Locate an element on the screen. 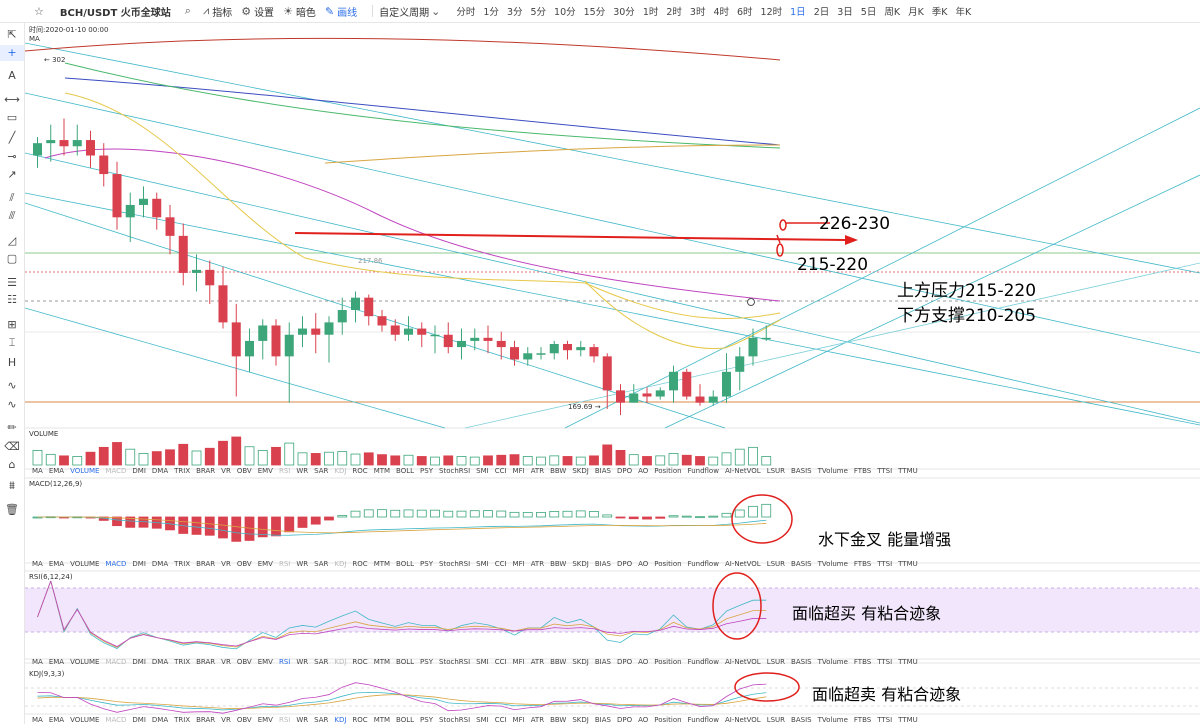  period-0: 分时 is located at coordinates (466, 12).